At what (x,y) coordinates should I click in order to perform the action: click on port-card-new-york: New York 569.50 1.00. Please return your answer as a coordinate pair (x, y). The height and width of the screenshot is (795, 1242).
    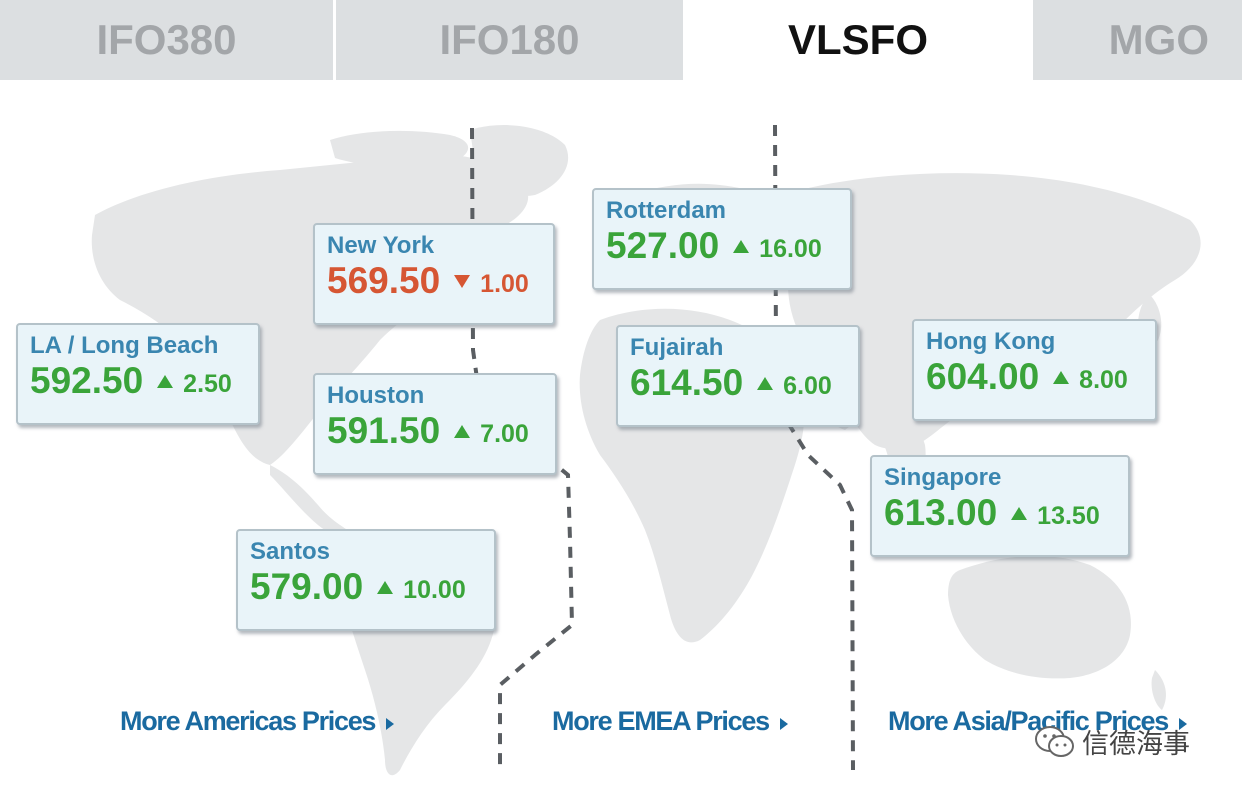
    Looking at the image, I should click on (434, 274).